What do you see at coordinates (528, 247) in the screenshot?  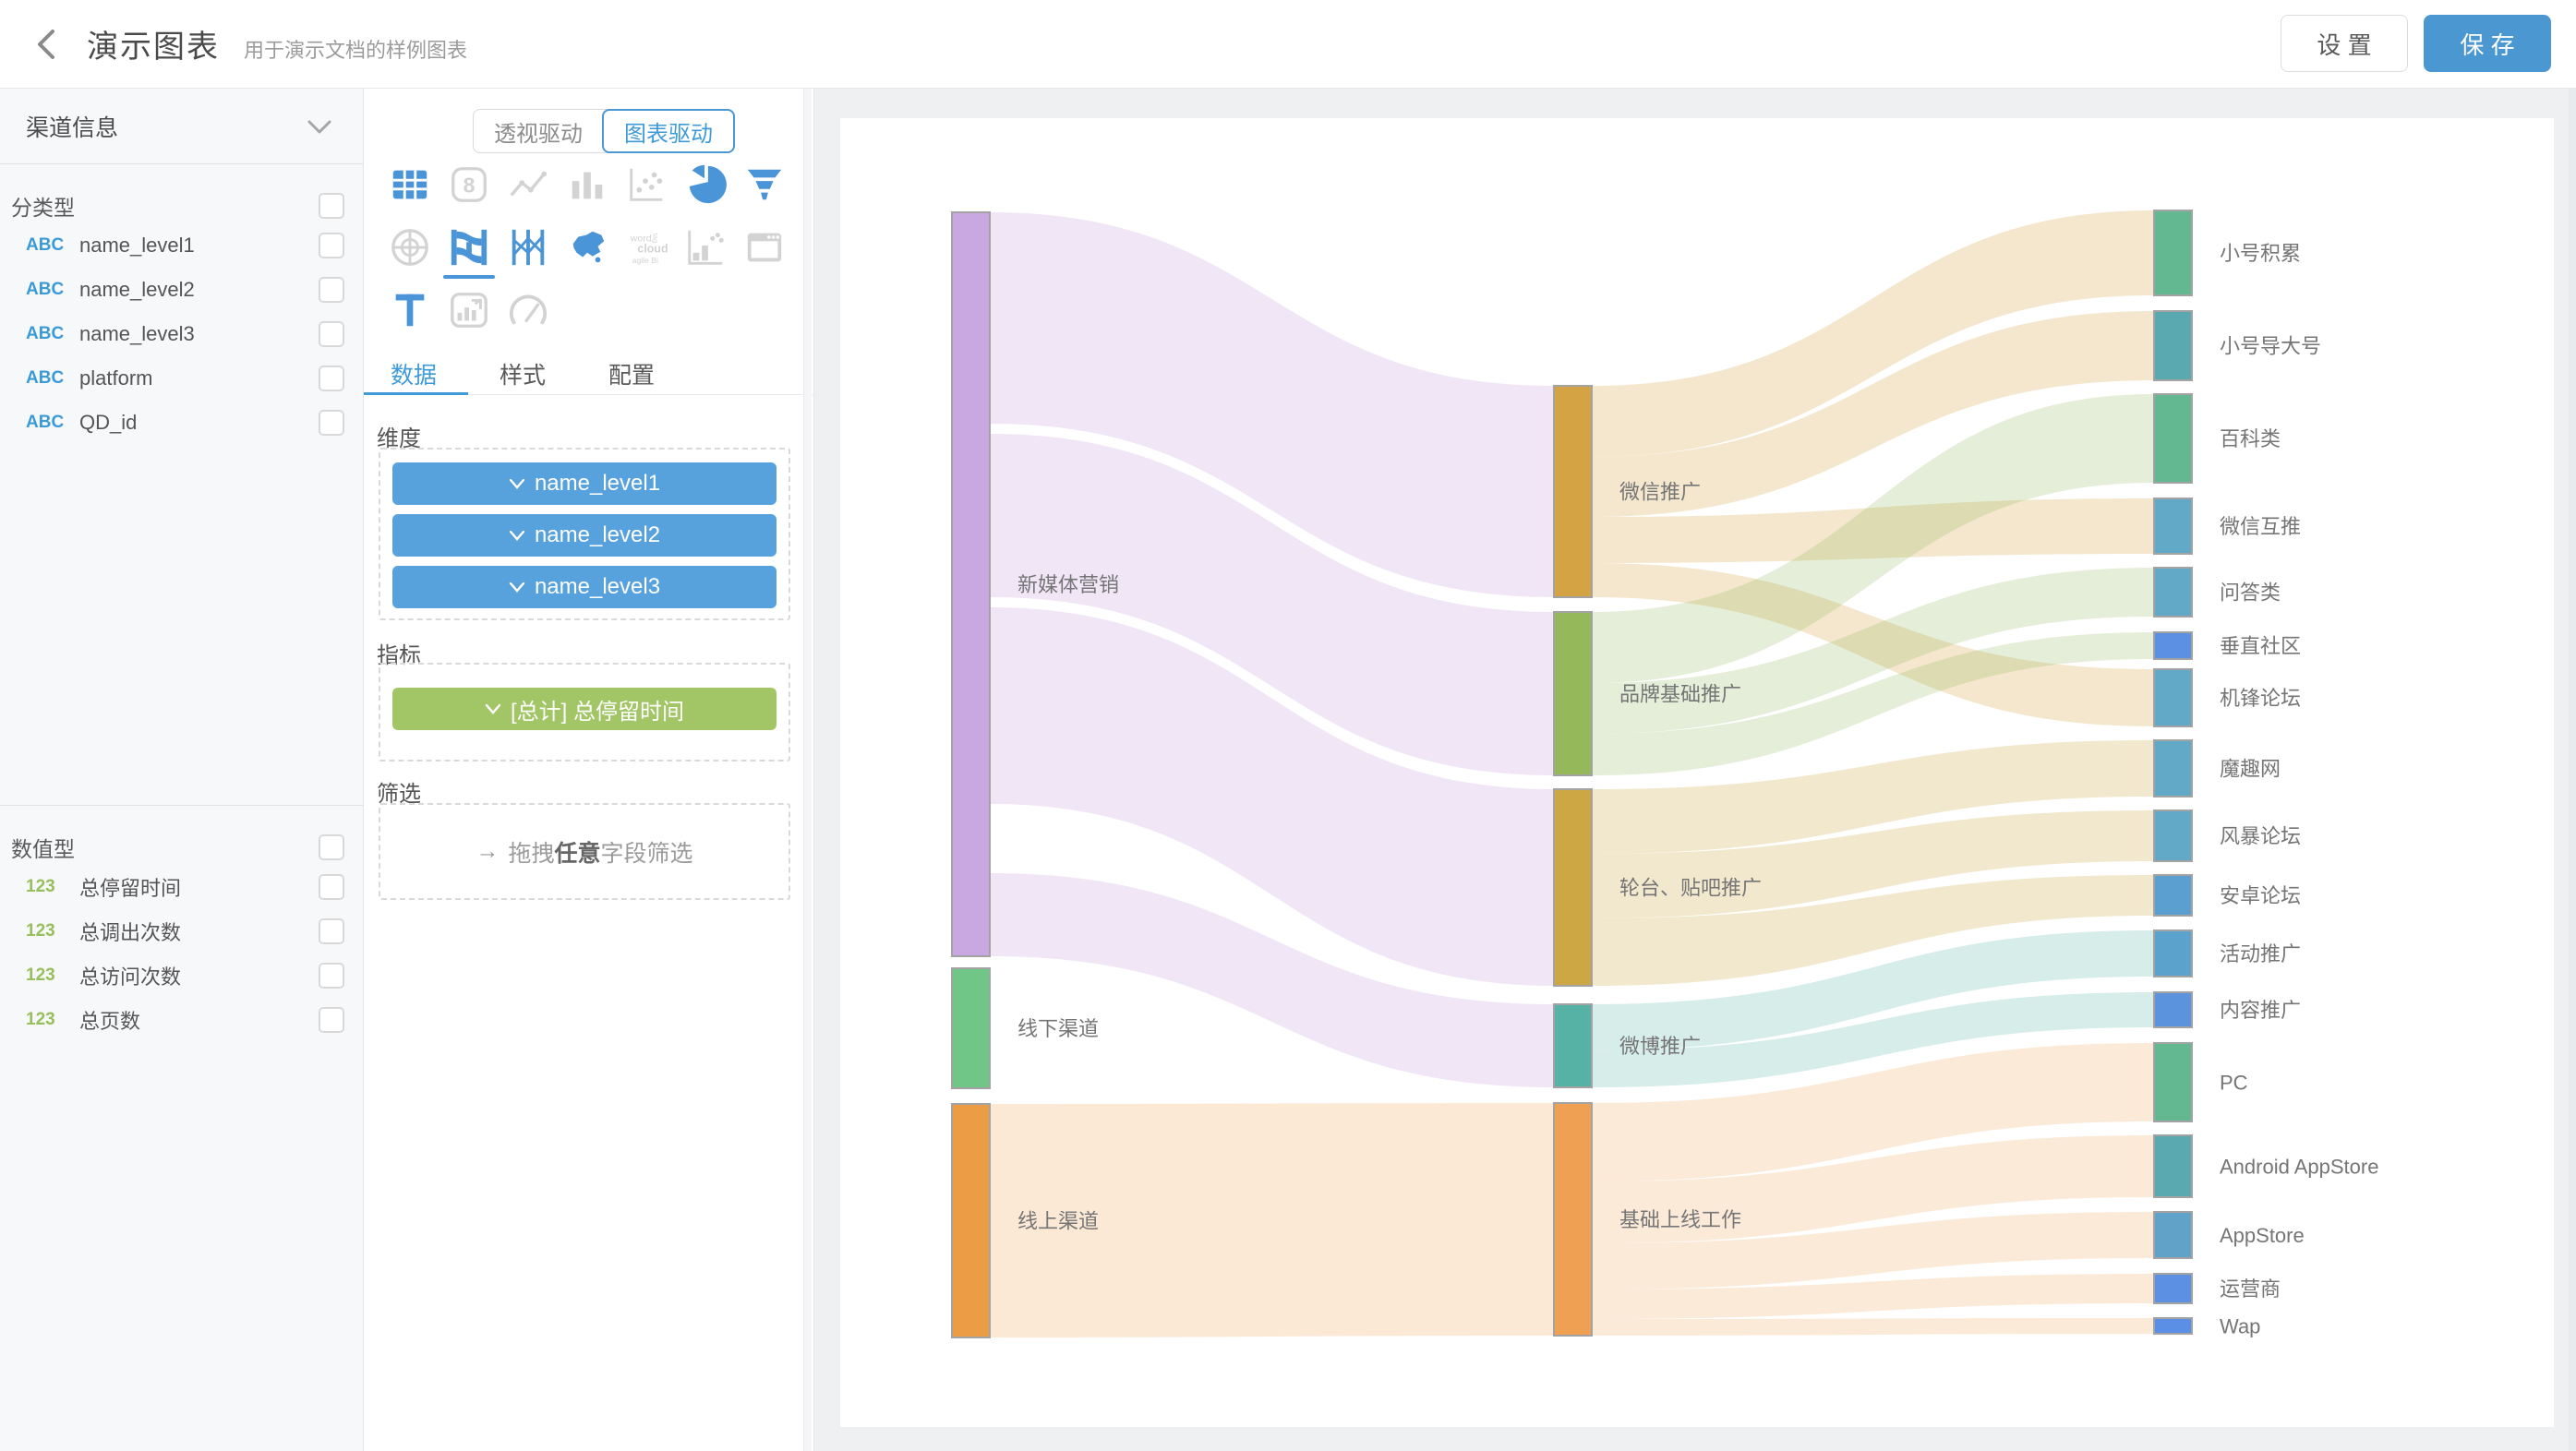 I see `parallel-chart-icon` at bounding box center [528, 247].